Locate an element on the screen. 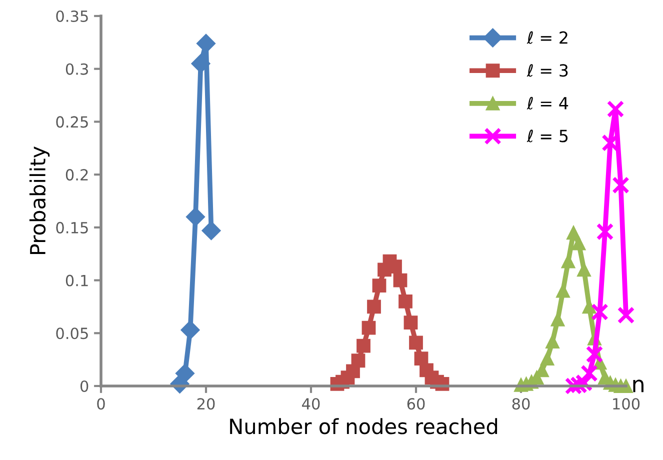 This screenshot has width=663, height=460. y-tick-label: 0.05 is located at coordinates (72, 334).